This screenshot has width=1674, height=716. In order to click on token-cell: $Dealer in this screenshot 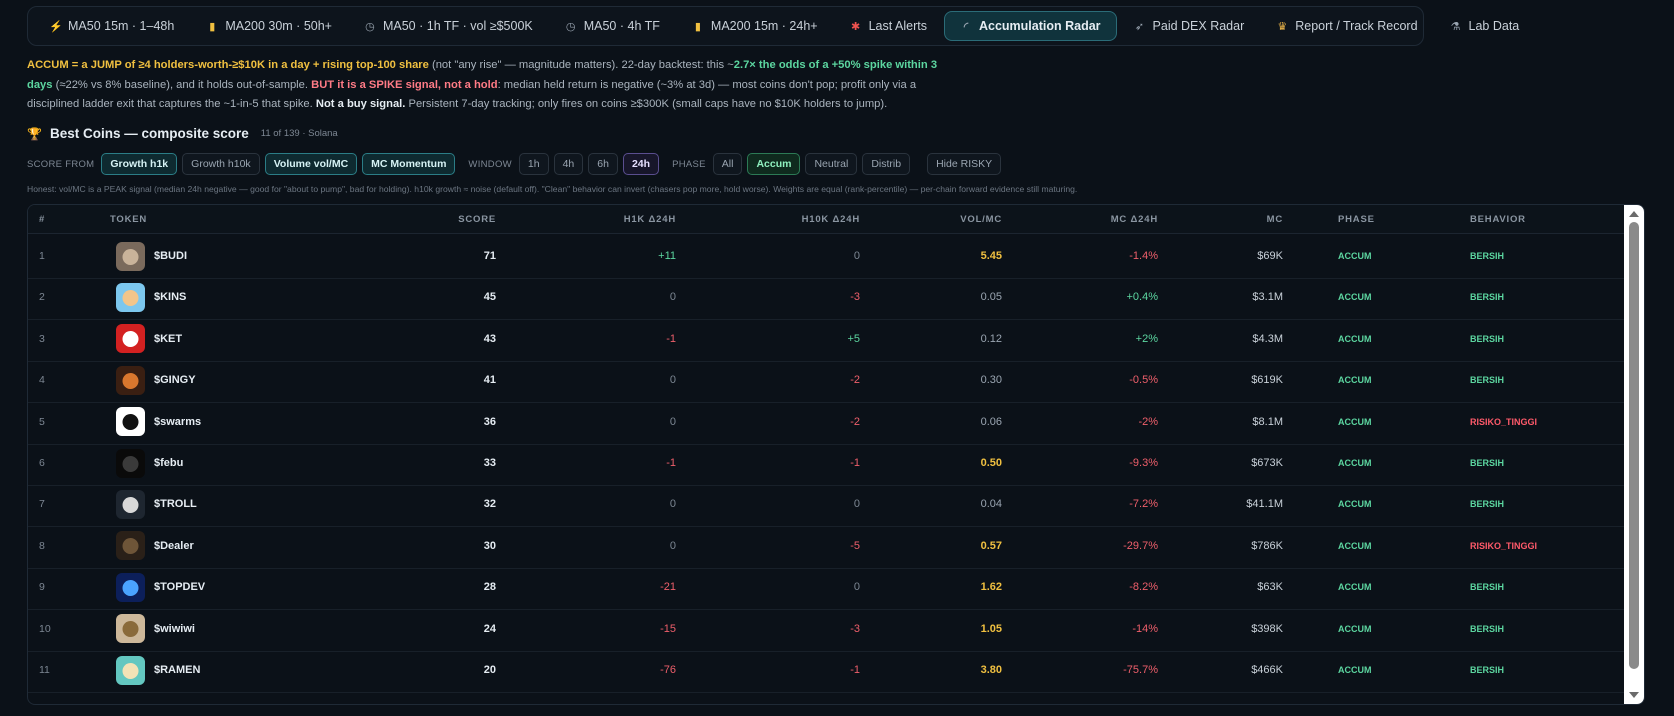, I will do `click(155, 546)`.